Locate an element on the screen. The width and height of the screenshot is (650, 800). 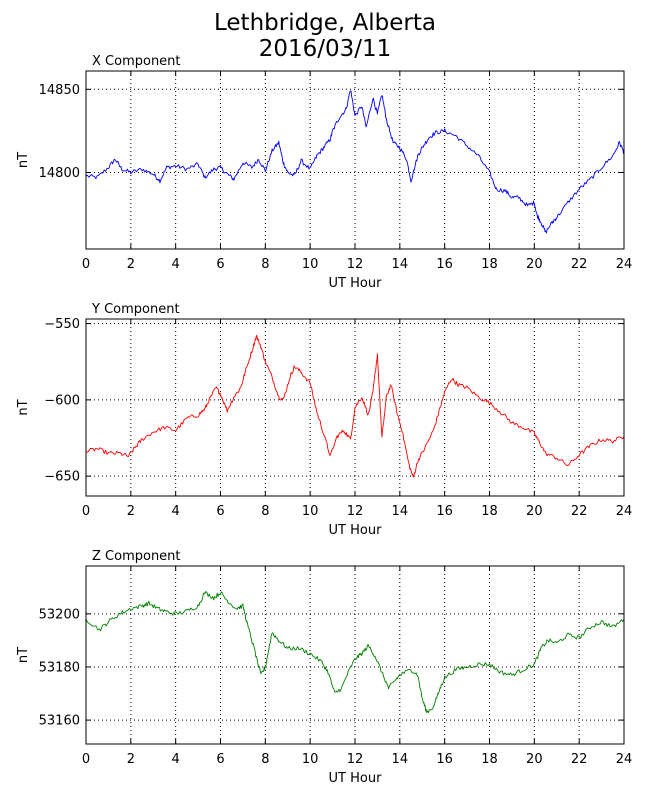
panel-2-series-line is located at coordinates (355, 406).